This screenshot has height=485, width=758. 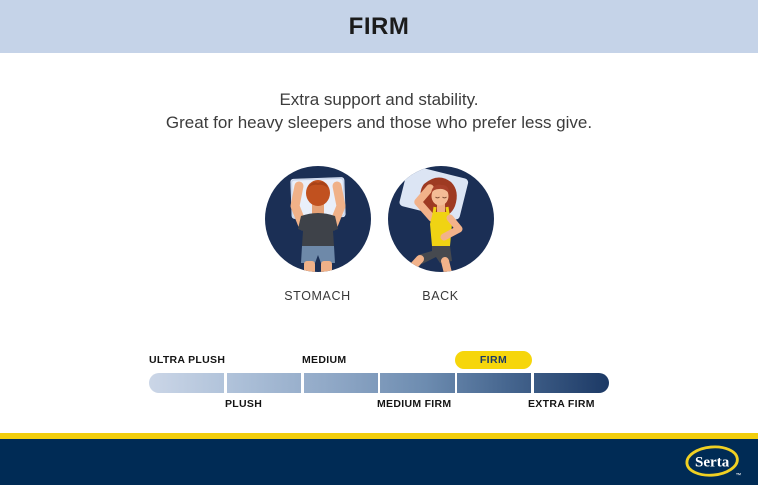 I want to click on shorts, so click(x=317, y=254).